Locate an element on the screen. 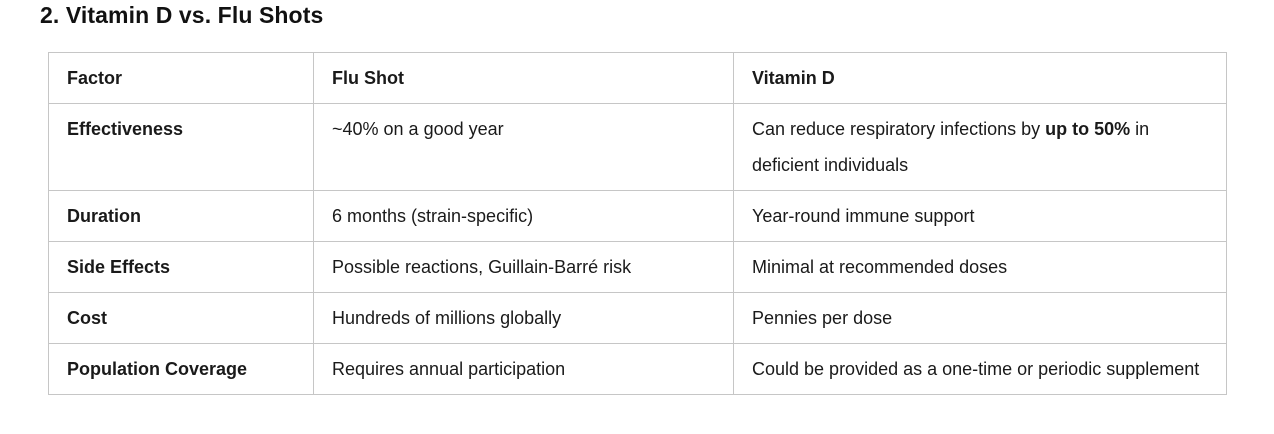 This screenshot has width=1274, height=434. cell-text-suffix: in deficient individuals is located at coordinates (951, 147).